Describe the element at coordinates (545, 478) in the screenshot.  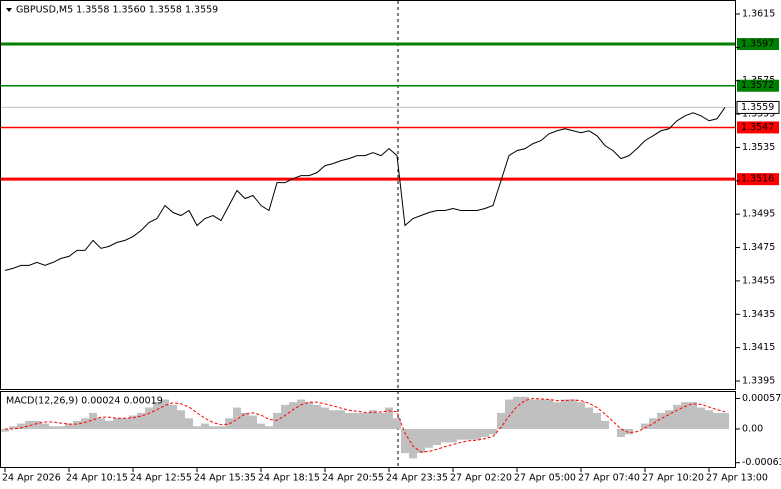
I see `x-tick-label: 27 Apr 05:00` at that location.